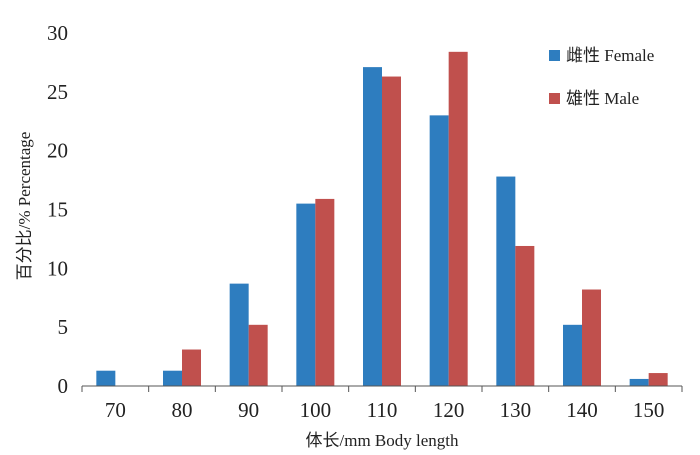  I want to click on legend-swatch-male, so click(554, 98).